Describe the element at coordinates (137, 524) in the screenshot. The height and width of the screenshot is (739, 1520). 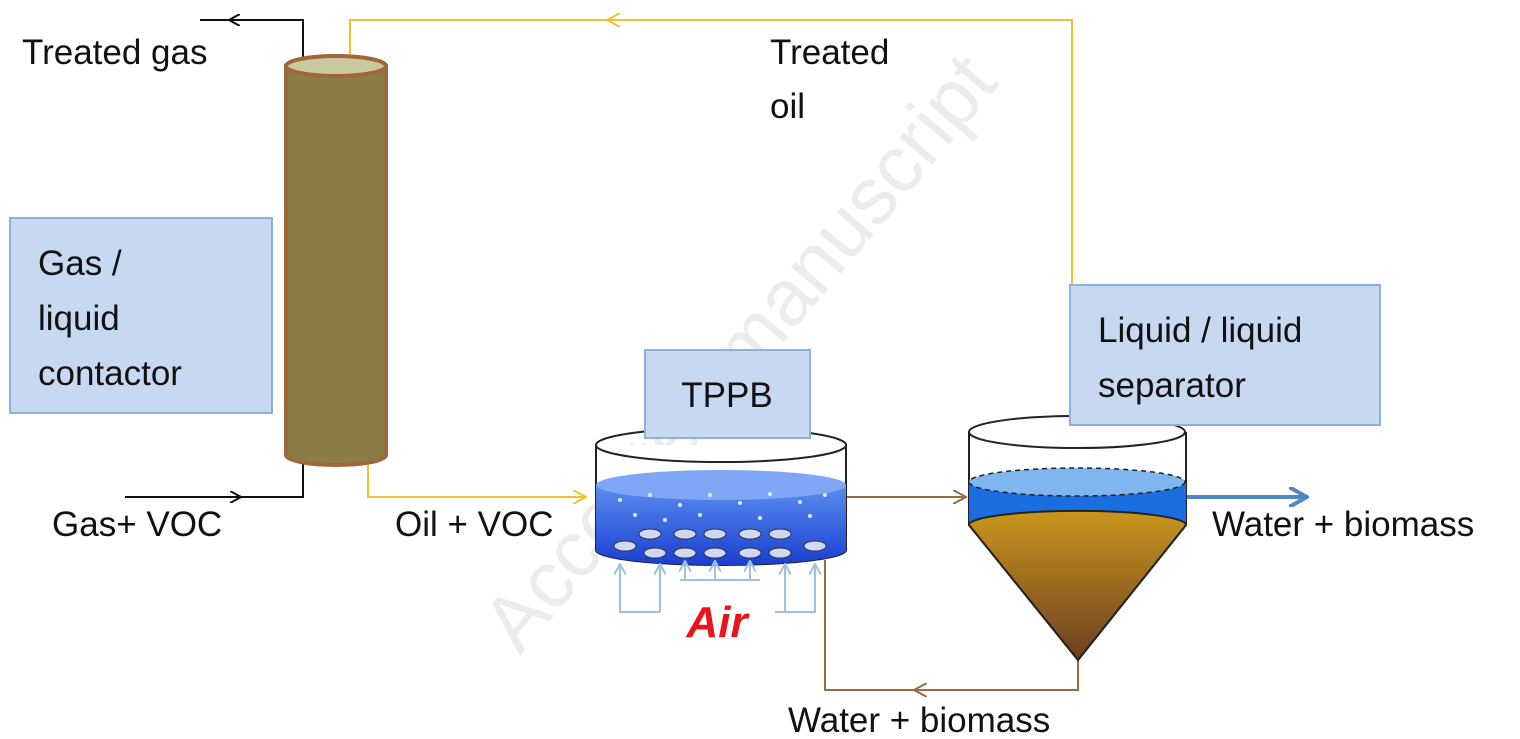
I see `stream-label: Gas+ VOC` at that location.